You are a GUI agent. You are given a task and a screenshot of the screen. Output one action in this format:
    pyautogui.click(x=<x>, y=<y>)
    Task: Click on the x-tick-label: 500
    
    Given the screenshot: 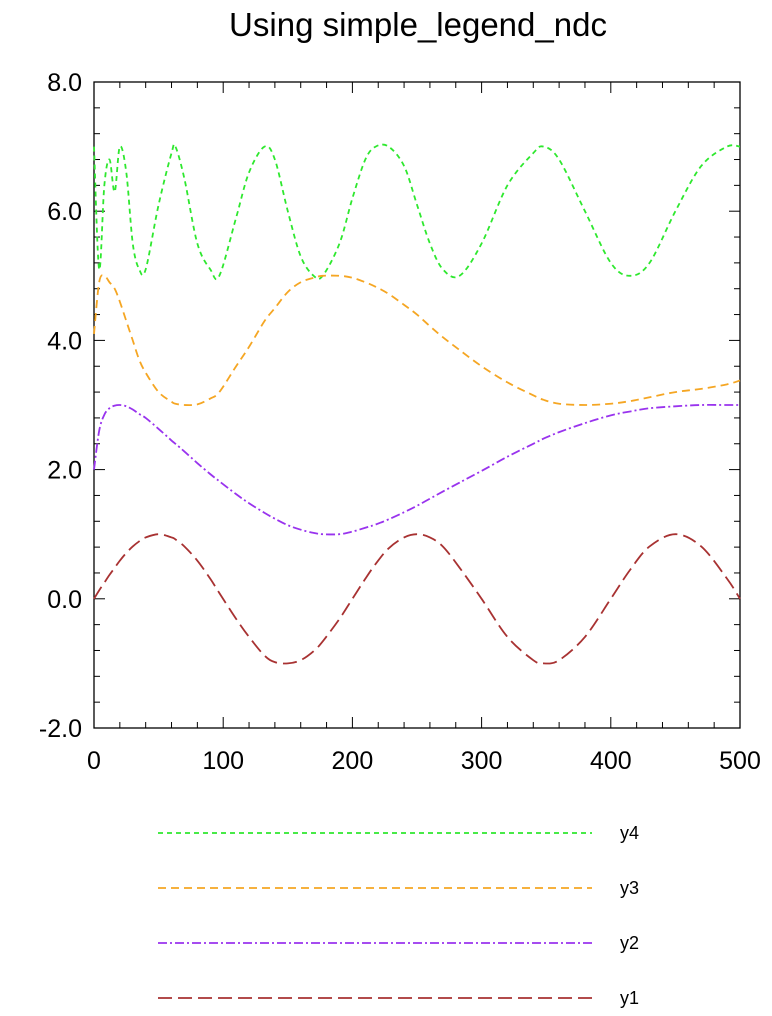 What is the action you would take?
    pyautogui.click(x=740, y=761)
    